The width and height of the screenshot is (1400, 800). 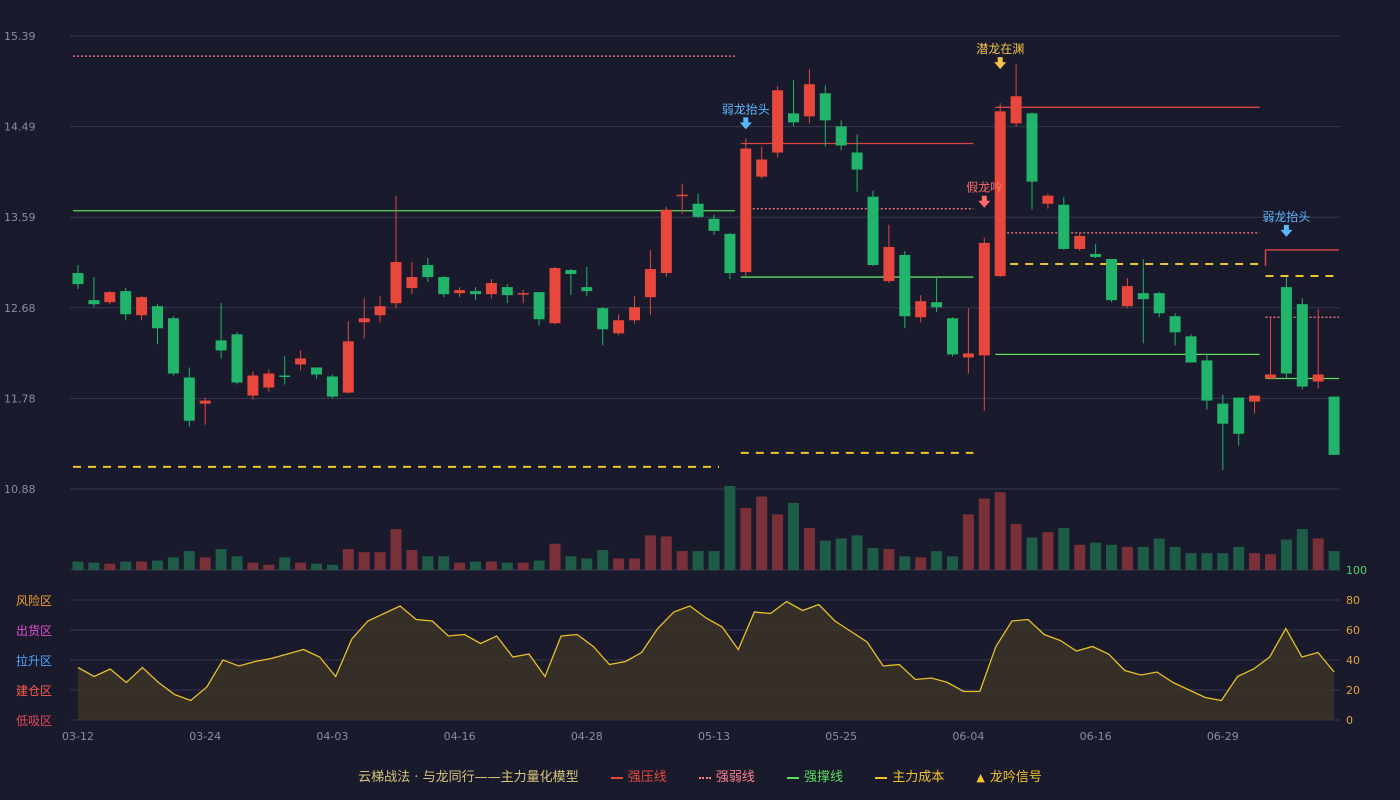 What do you see at coordinates (34, 721) in the screenshot?
I see `zone-label: 低吸区` at bounding box center [34, 721].